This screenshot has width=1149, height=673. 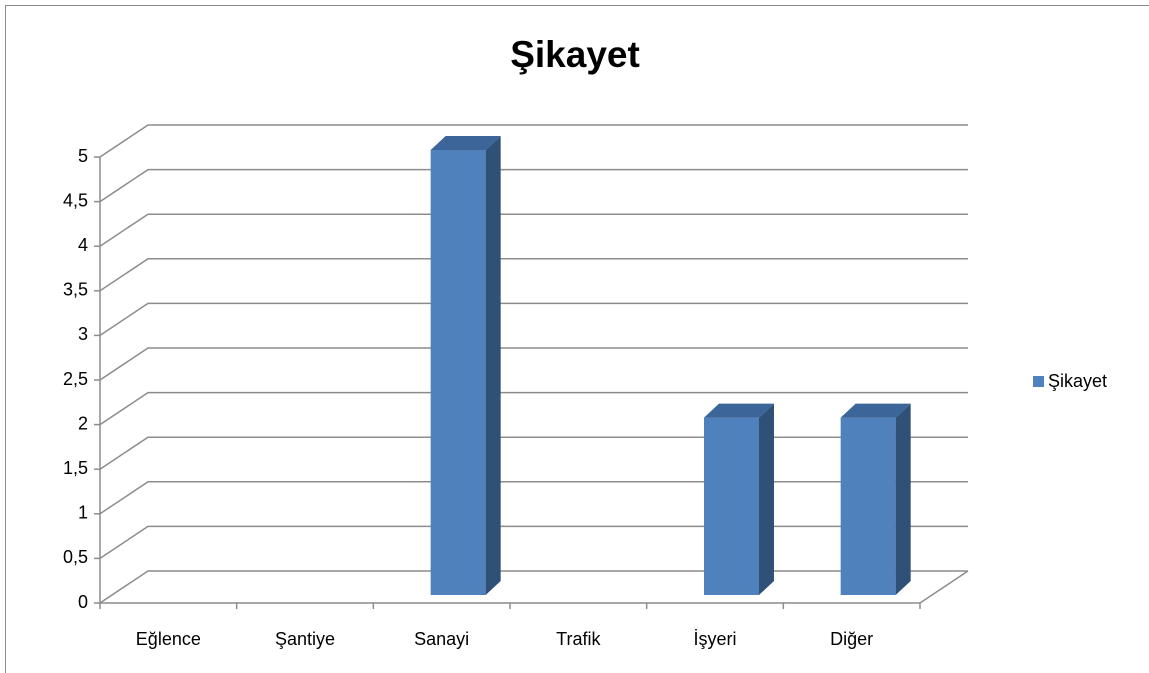 I want to click on y-tick-label: 4,5, so click(x=75, y=200).